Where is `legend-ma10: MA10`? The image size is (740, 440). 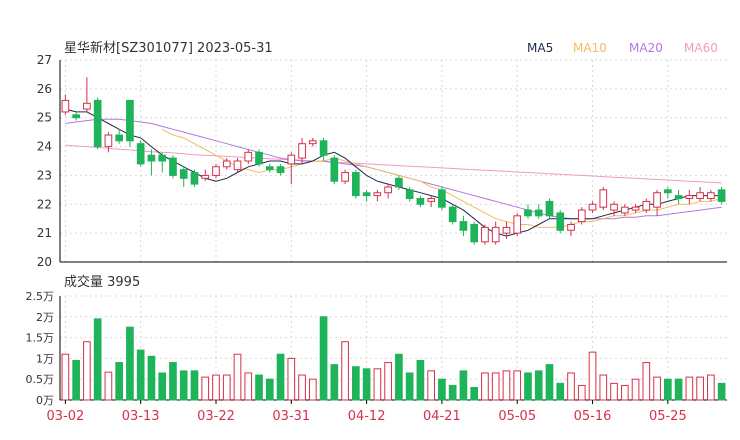 legend-ma10: MA10 is located at coordinates (590, 48).